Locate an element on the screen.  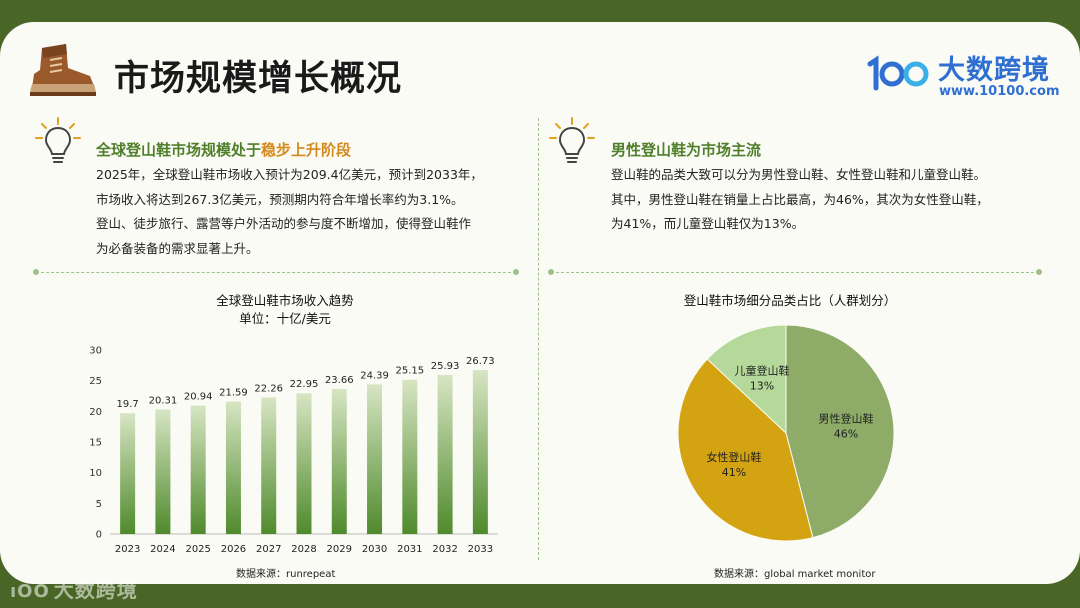
watermark-text: 大数跨境 is located at coordinates (95, 590).